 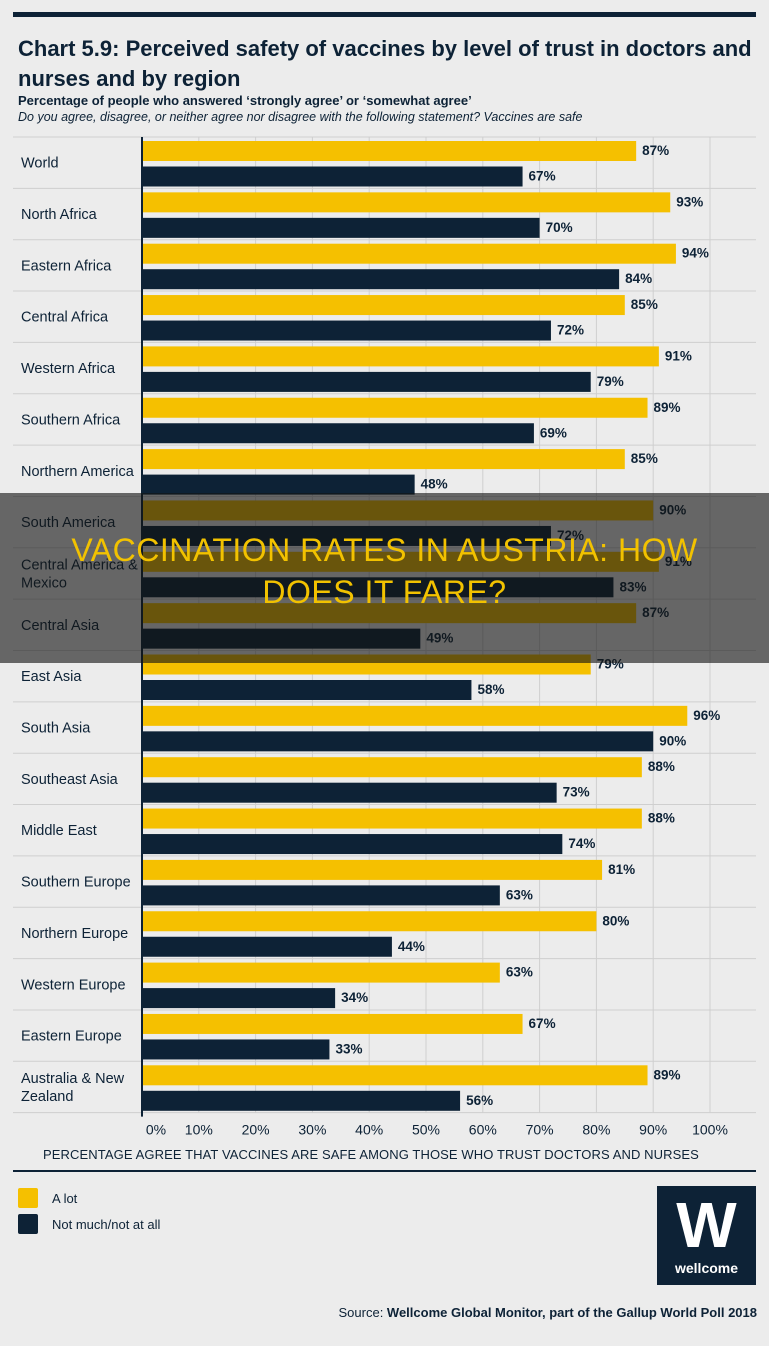 I want to click on value-label-southern-africa: 89%, so click(x=667, y=407).